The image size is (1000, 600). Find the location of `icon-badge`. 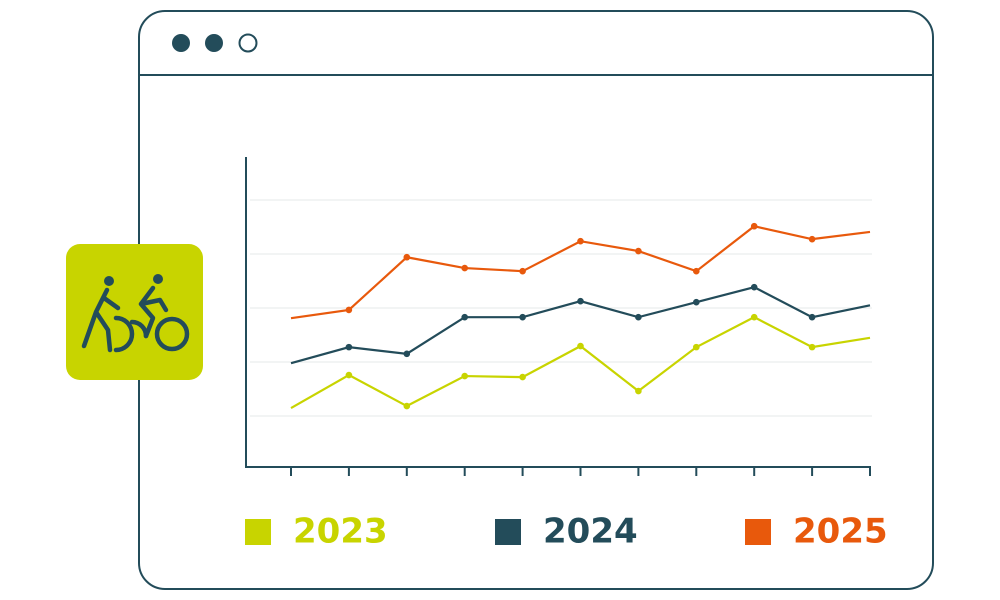

icon-badge is located at coordinates (134, 312).